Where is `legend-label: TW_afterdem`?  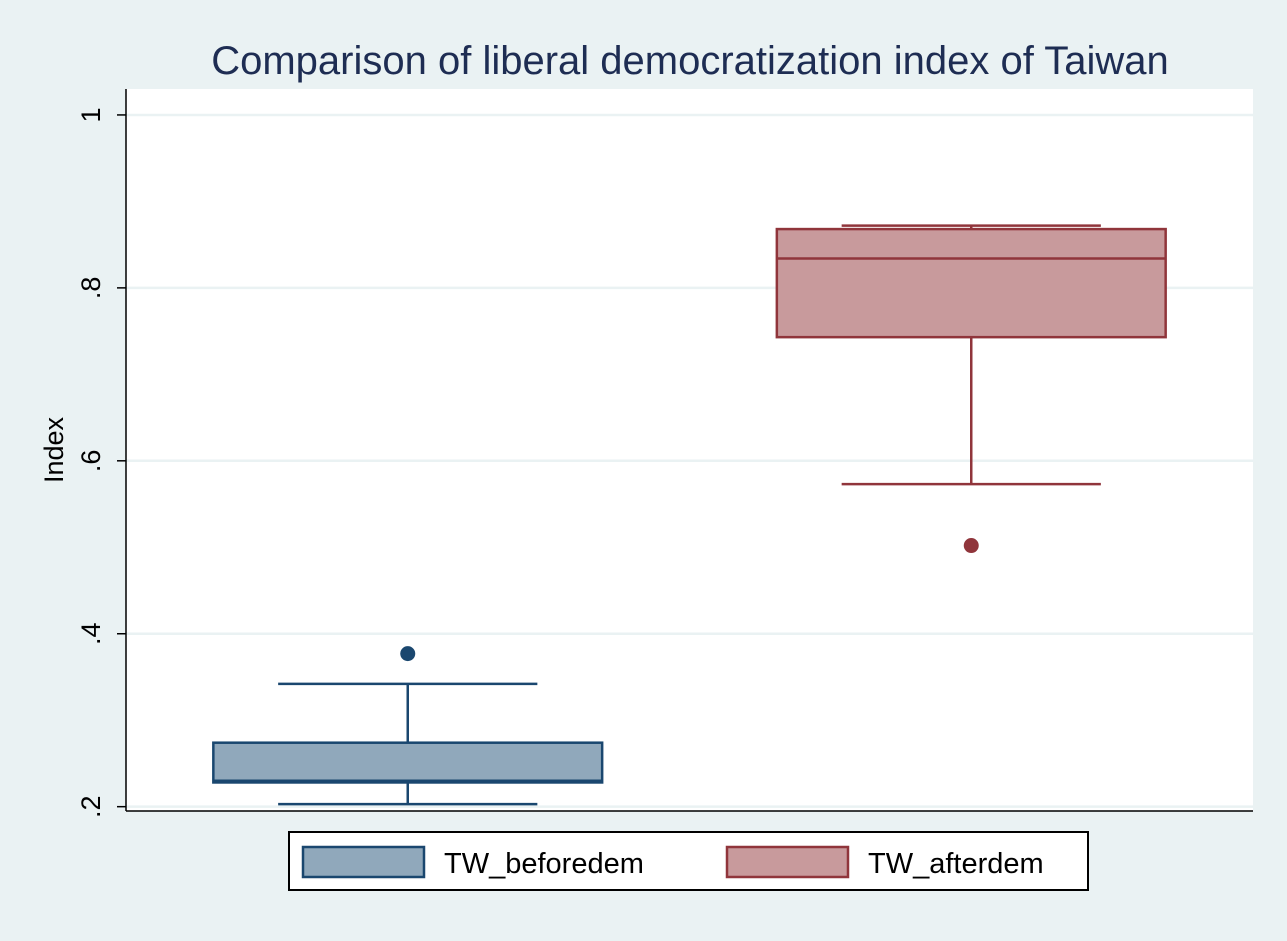 legend-label: TW_afterdem is located at coordinates (956, 864).